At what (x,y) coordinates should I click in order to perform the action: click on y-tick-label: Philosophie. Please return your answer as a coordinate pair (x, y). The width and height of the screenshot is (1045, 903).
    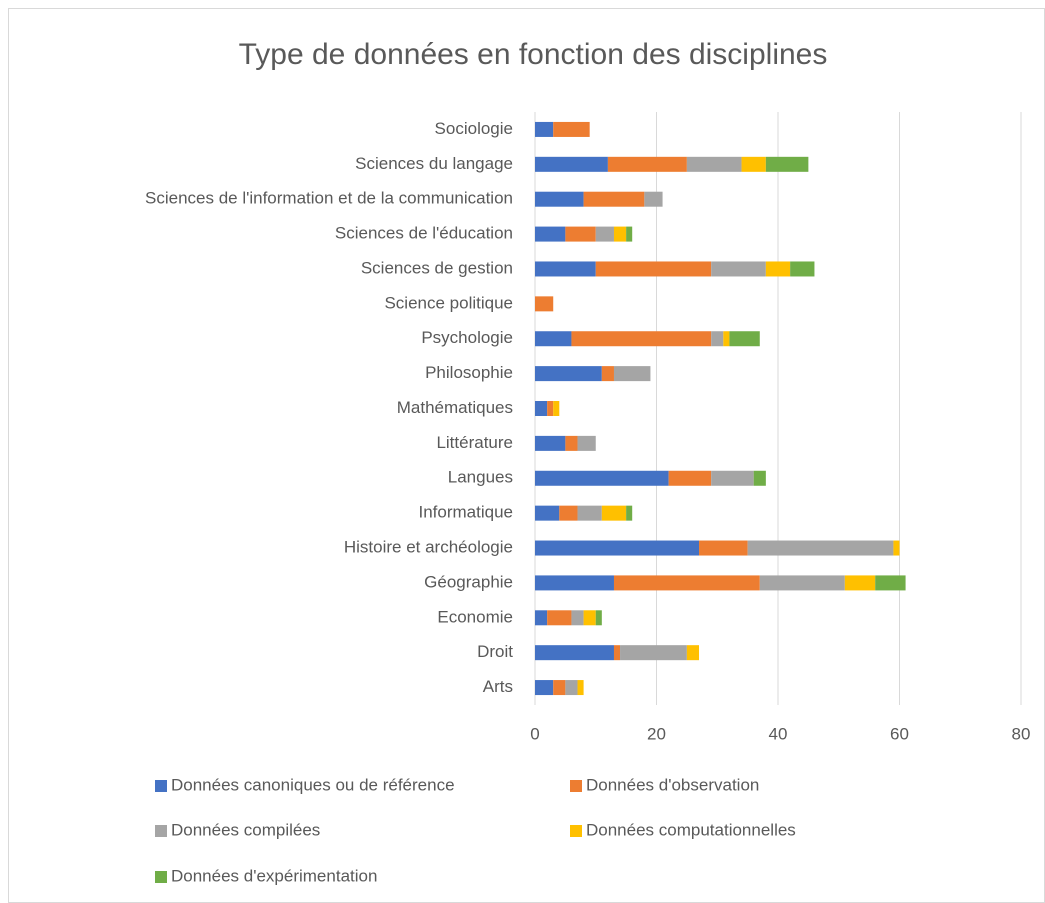
    Looking at the image, I should click on (469, 372).